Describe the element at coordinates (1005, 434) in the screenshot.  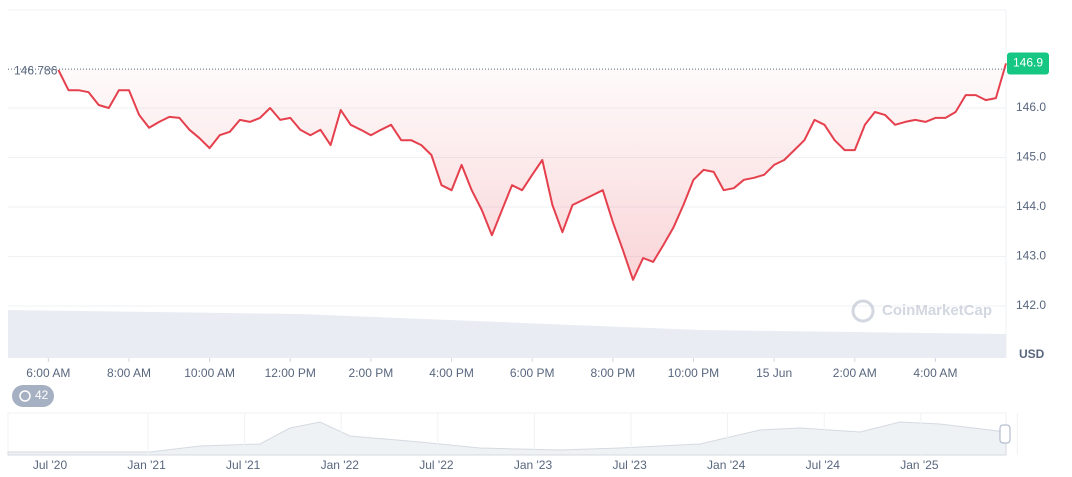
I see `navigator-handle` at that location.